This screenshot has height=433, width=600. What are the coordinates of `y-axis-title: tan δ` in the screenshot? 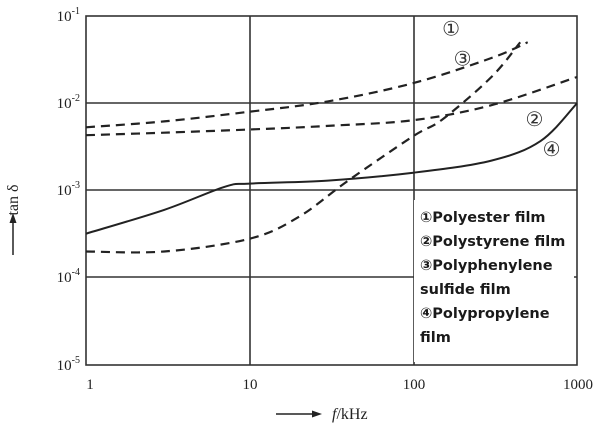 It's located at (13, 219).